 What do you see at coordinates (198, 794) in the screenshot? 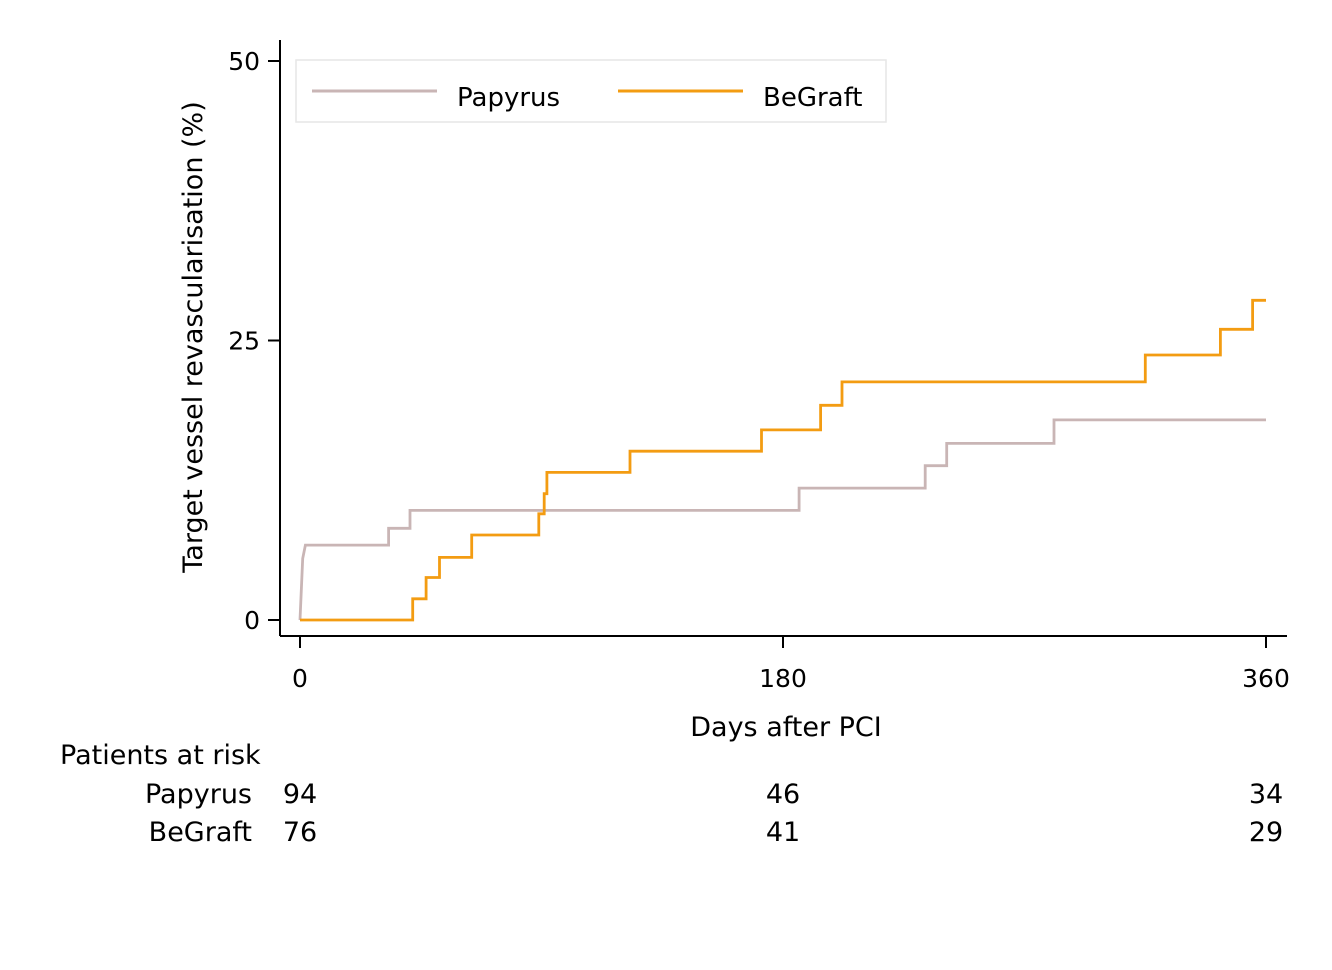
I see `risk-row-label-papyrus: Papyrus` at bounding box center [198, 794].